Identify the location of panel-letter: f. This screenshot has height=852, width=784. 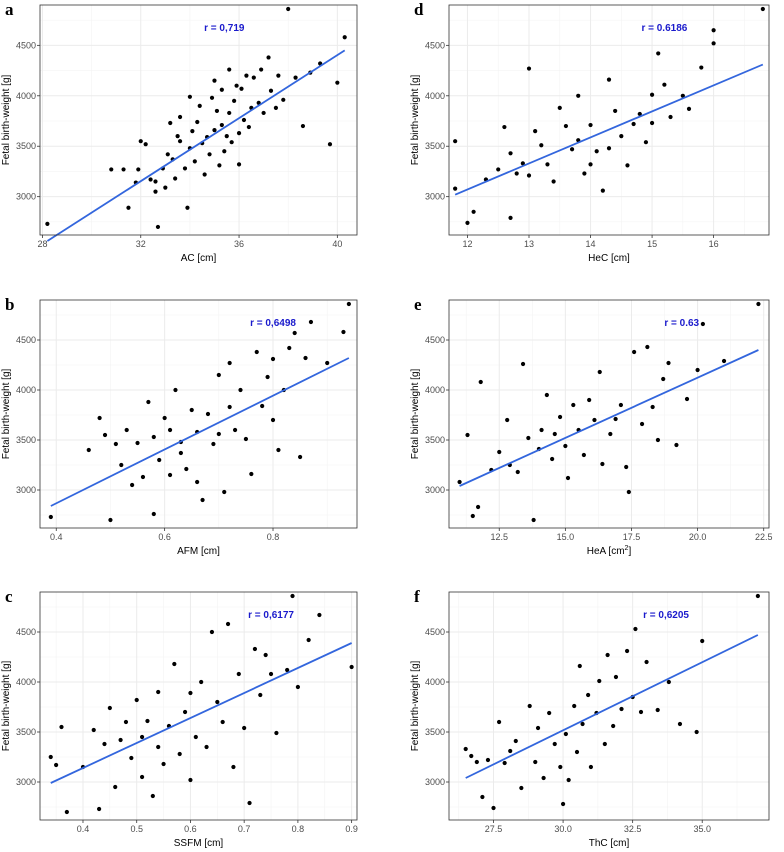
(417, 596).